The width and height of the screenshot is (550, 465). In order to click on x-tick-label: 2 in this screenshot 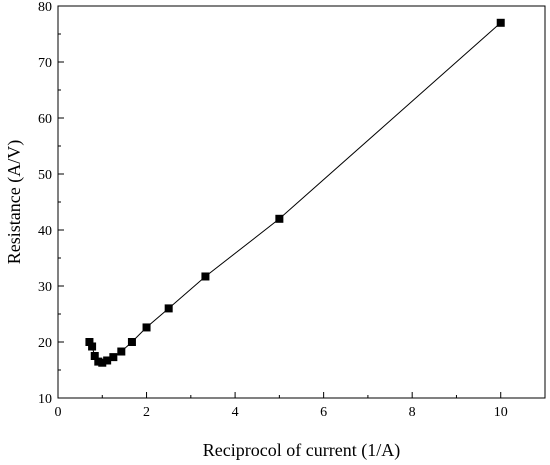, I will do `click(146, 412)`.